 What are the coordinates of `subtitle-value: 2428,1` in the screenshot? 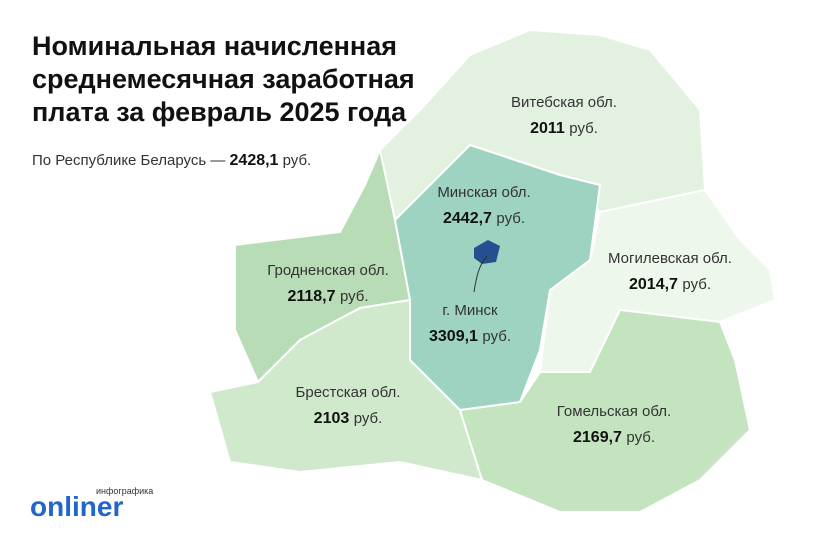 It's located at (254, 160).